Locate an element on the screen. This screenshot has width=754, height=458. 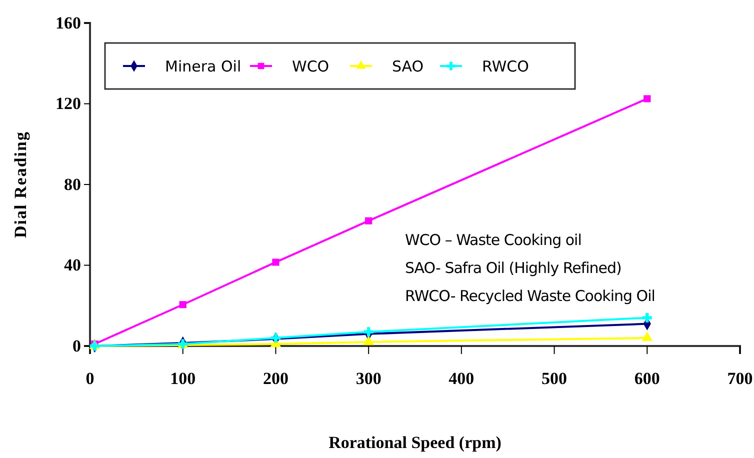
y-tick-label: 80 is located at coordinates (72, 184).